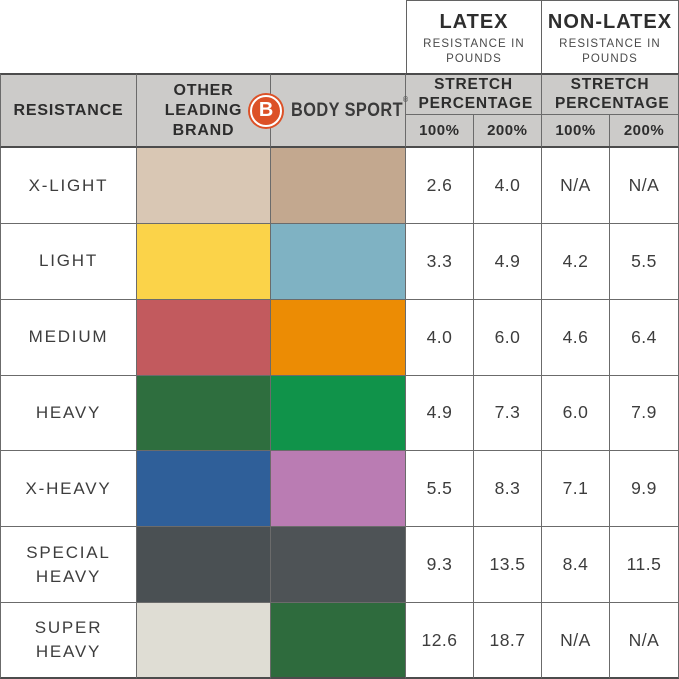 The image size is (679, 679). What do you see at coordinates (610, 22) in the screenshot?
I see `nonlatex-title: NON-LATEX` at bounding box center [610, 22].